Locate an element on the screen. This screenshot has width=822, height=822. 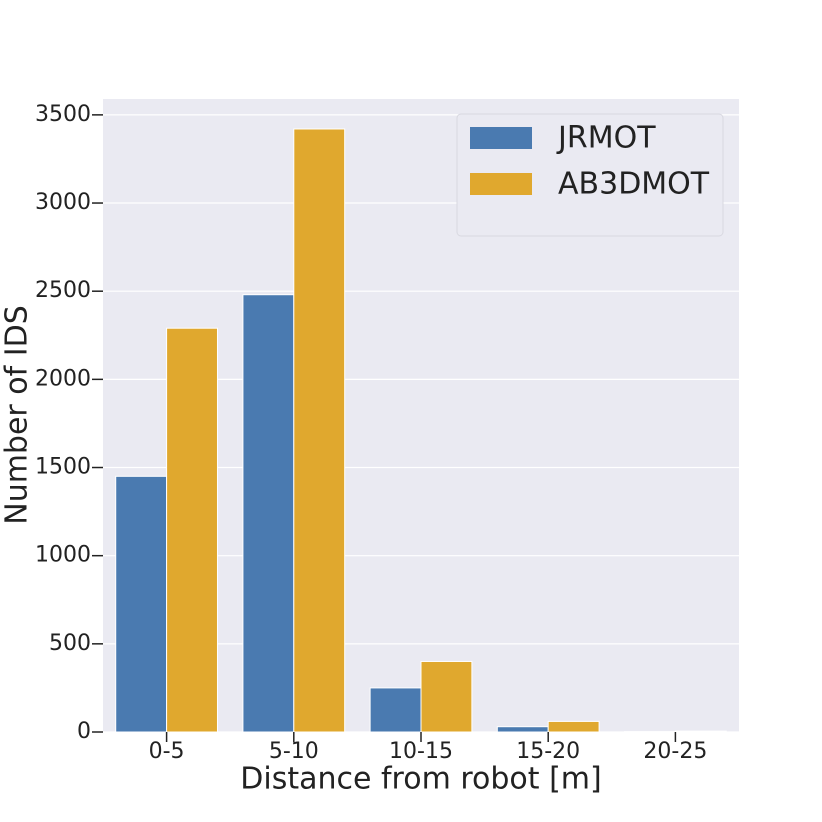
y-tick-label: 500 is located at coordinates (70, 643).